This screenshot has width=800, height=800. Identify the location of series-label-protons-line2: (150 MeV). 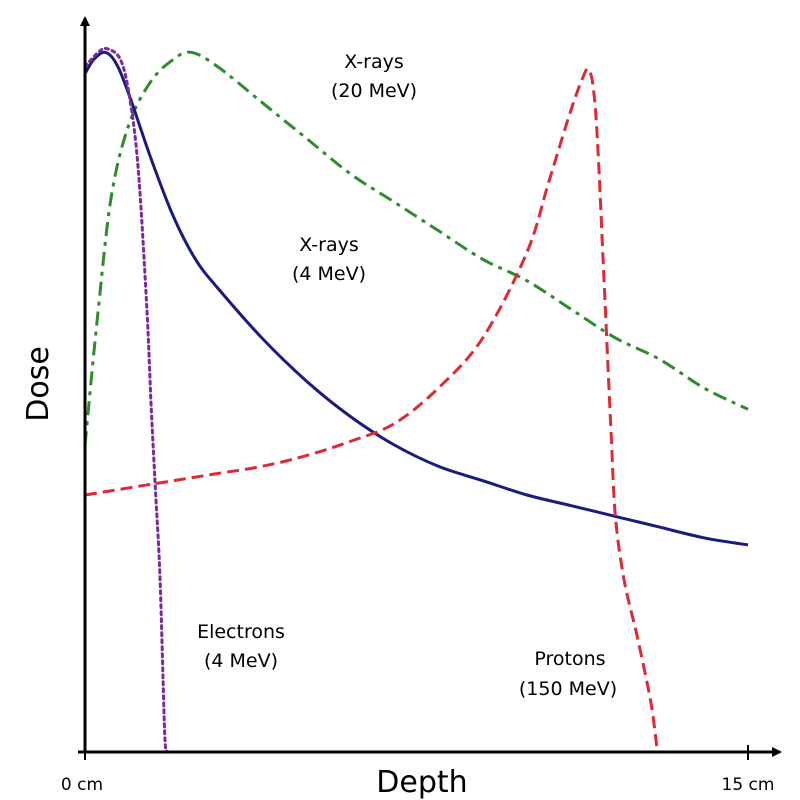
(568, 689).